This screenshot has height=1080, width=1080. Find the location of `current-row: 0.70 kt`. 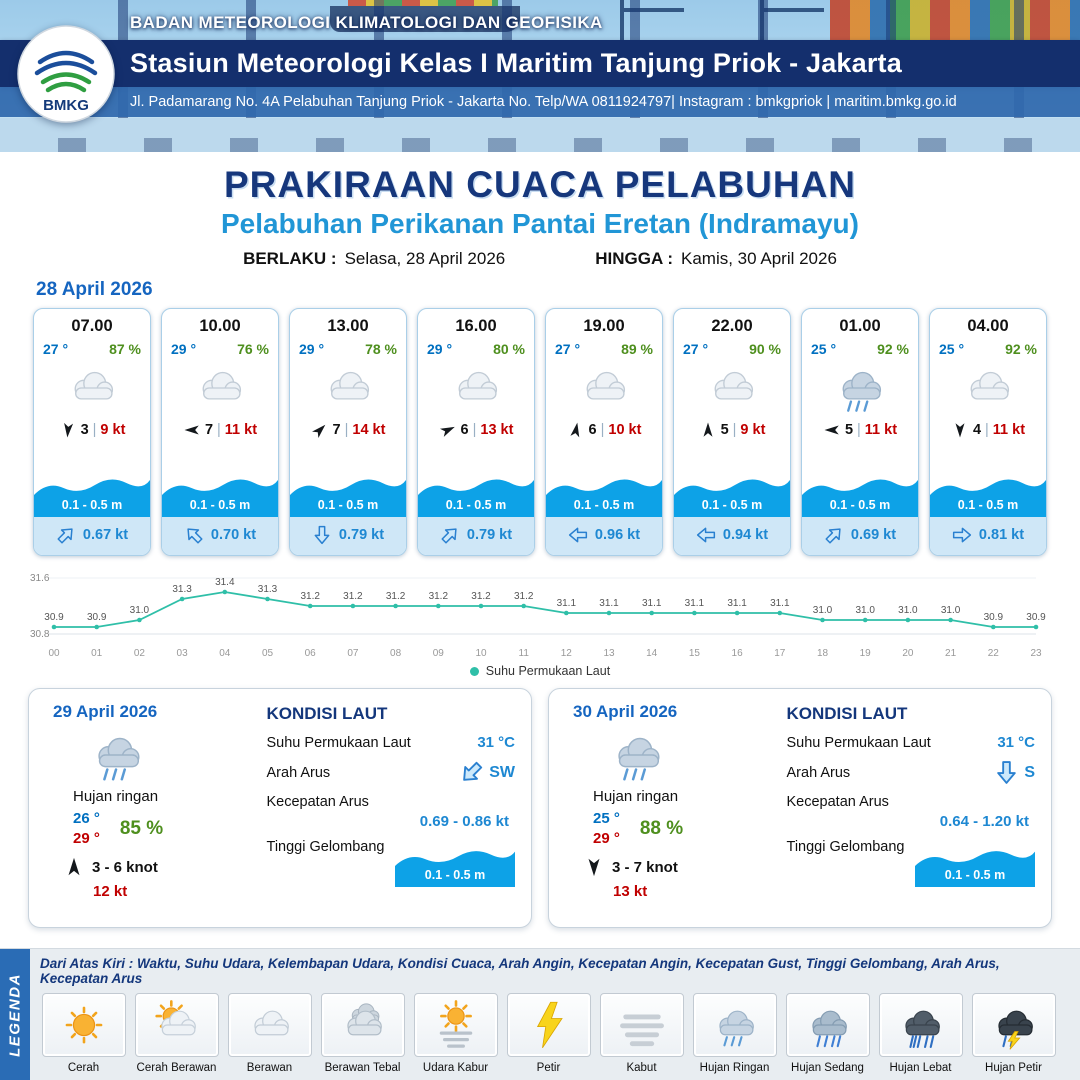

current-row: 0.70 kt is located at coordinates (220, 536).